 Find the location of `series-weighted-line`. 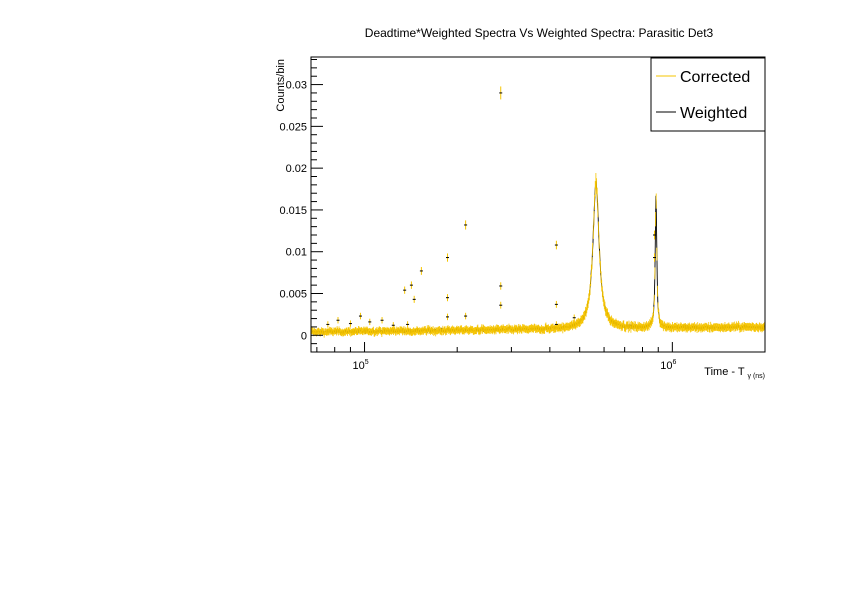

series-weighted-line is located at coordinates (538, 258).